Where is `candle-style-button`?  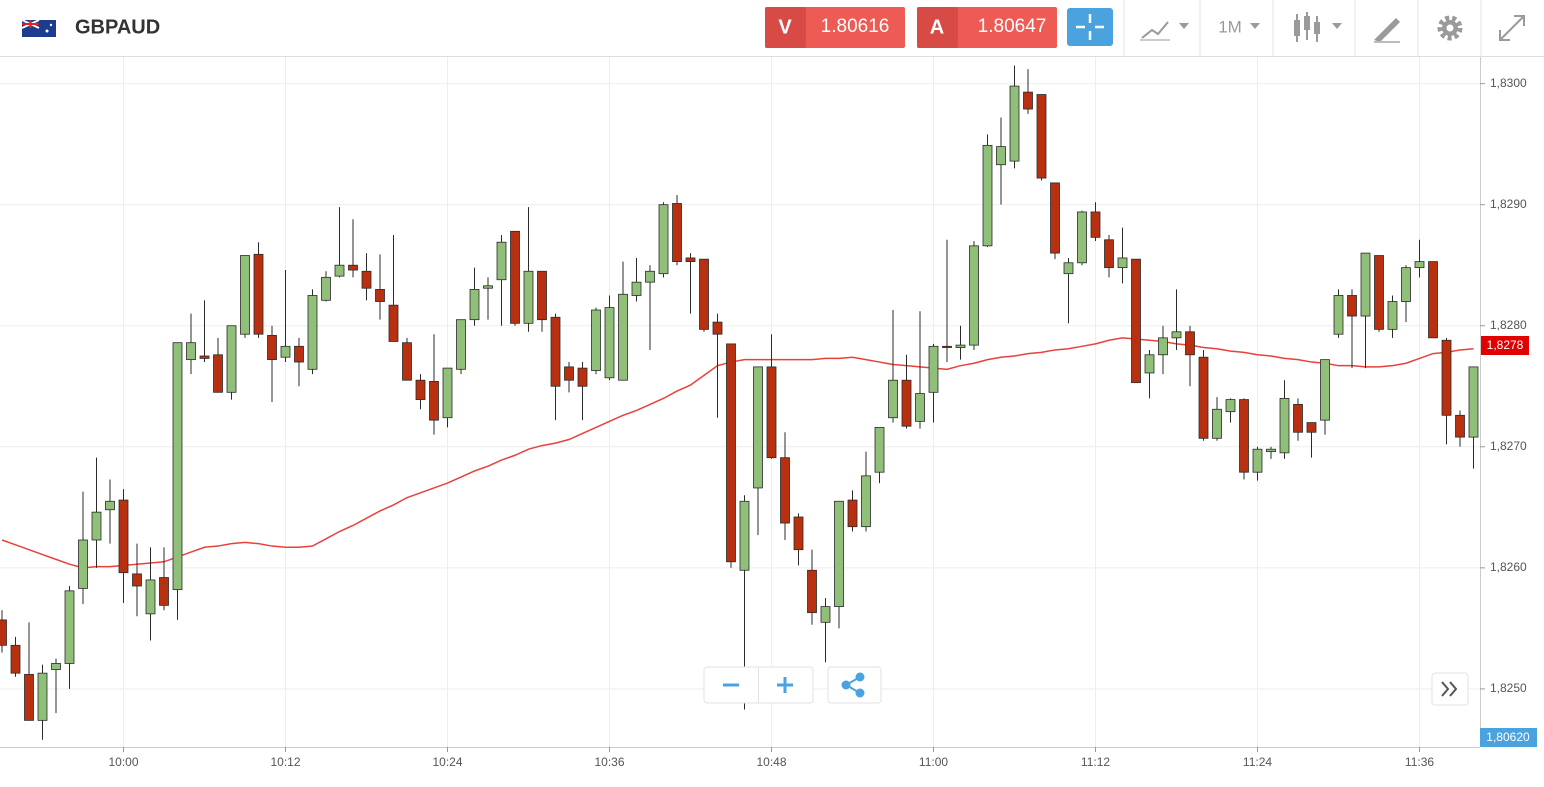 candle-style-button is located at coordinates (1318, 27).